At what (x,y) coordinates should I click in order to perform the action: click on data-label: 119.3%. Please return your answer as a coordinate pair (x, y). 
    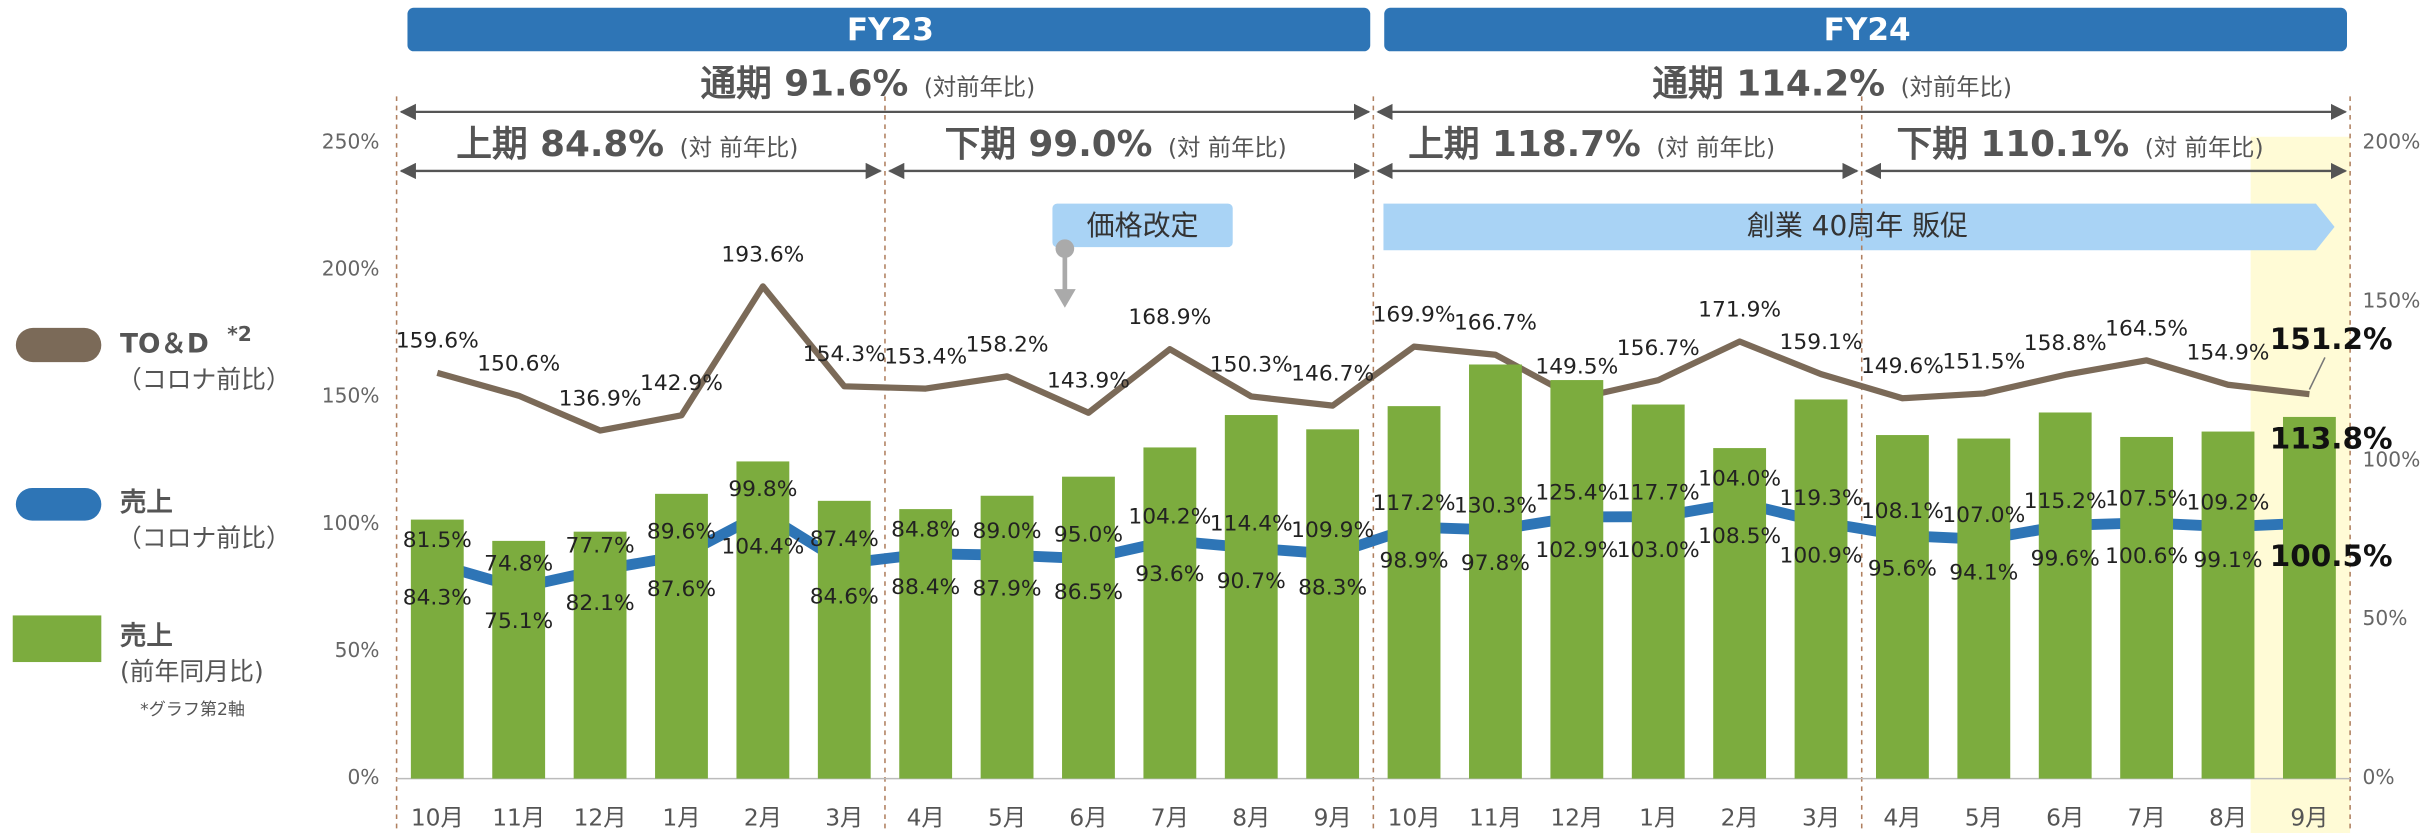
    Looking at the image, I should click on (1821, 498).